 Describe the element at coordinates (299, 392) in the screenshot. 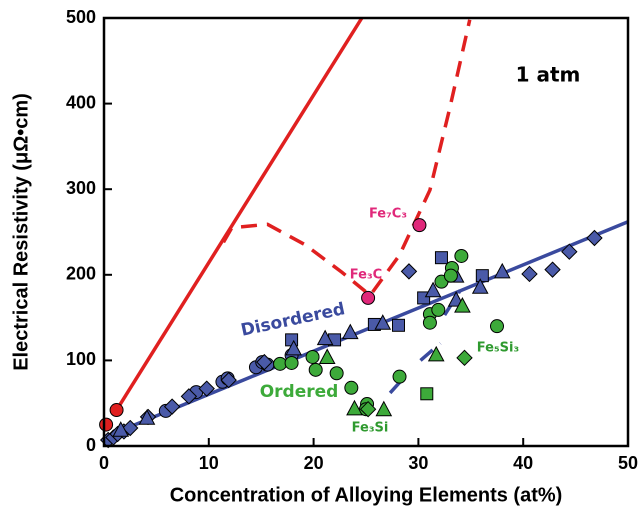

I see `annotation: Ordered` at that location.